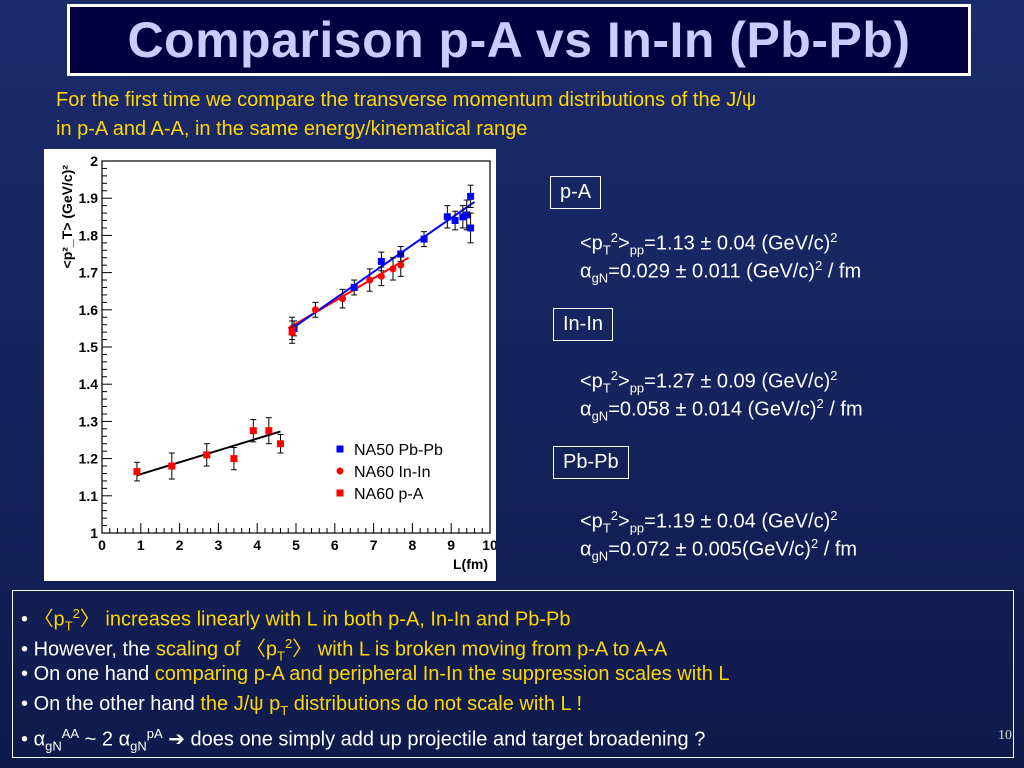 This screenshot has height=768, width=1024. What do you see at coordinates (89, 459) in the screenshot?
I see `y-tick-label: 1.2` at bounding box center [89, 459].